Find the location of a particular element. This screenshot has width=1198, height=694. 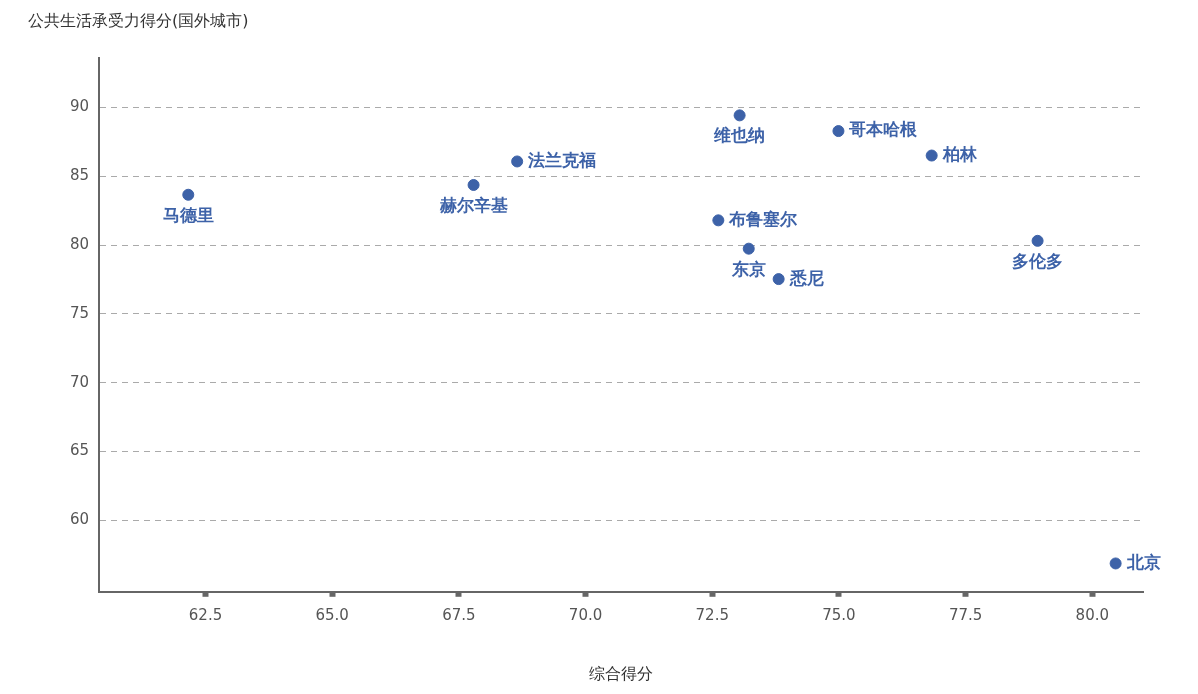

annotation: 马德里 is located at coordinates (188, 214).